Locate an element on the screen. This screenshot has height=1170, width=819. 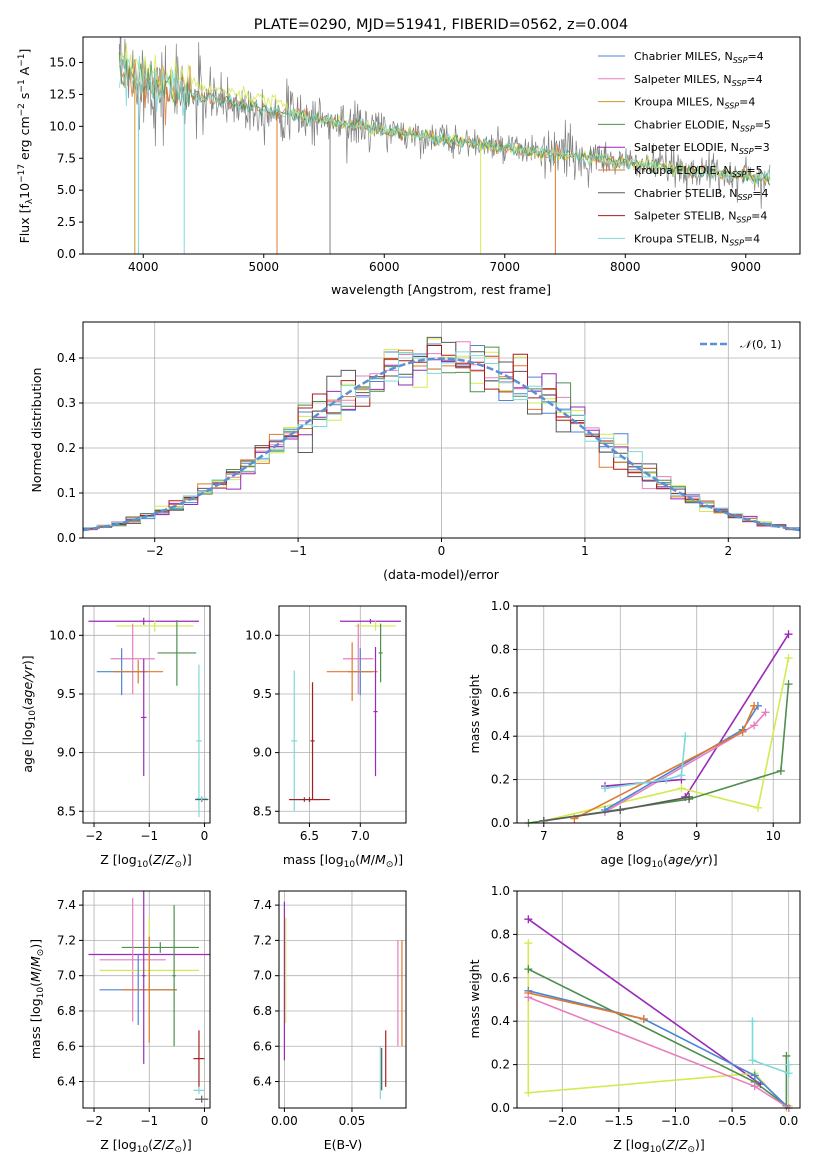
weight-vs-metallicity-xlabel: Z [log10(Z/Z⊙)] is located at coordinates (659, 1146).